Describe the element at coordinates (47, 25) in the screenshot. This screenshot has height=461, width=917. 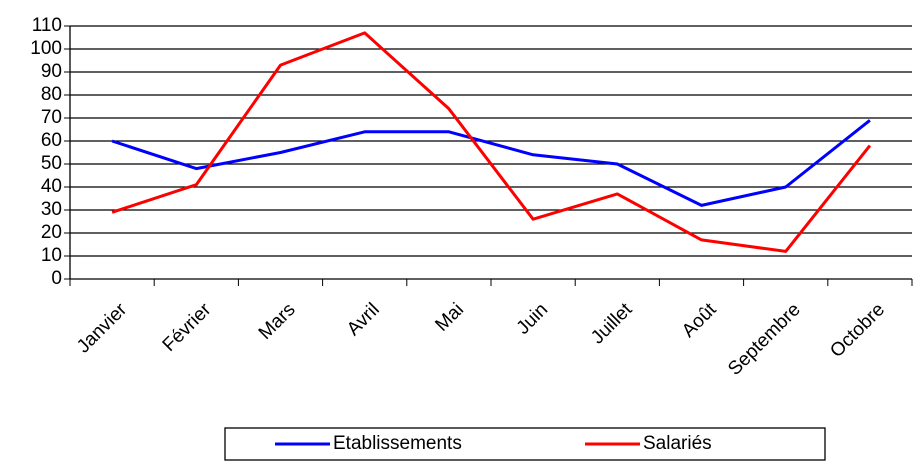
I see `y-tick-label: 110` at that location.